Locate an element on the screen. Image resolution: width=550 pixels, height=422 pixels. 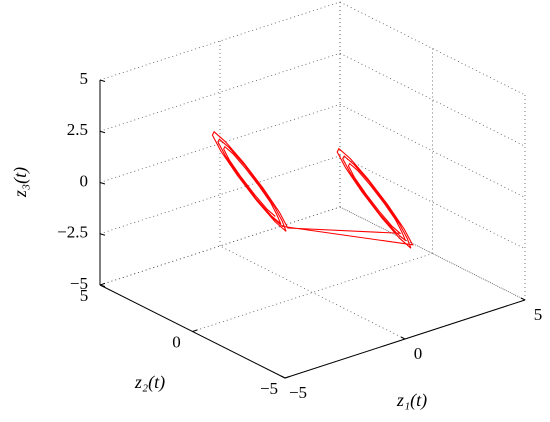
z-tick-label: 0 is located at coordinates (84, 180).